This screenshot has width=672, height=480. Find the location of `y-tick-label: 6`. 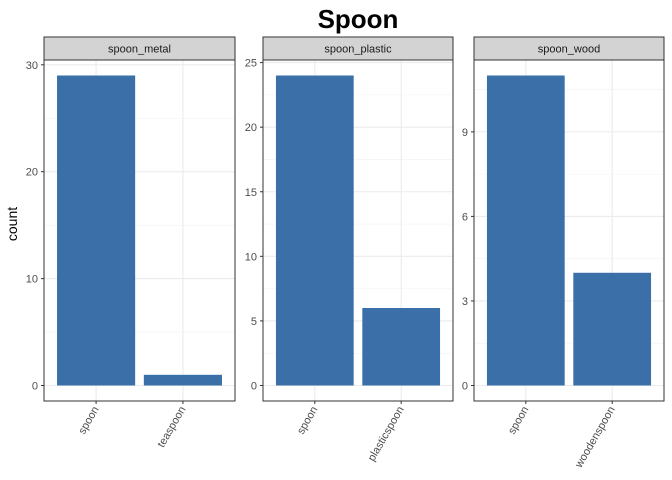

y-tick-label: 6 is located at coordinates (465, 217).